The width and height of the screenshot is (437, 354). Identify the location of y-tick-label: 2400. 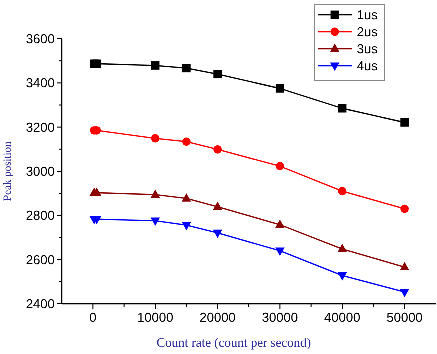
(40, 304).